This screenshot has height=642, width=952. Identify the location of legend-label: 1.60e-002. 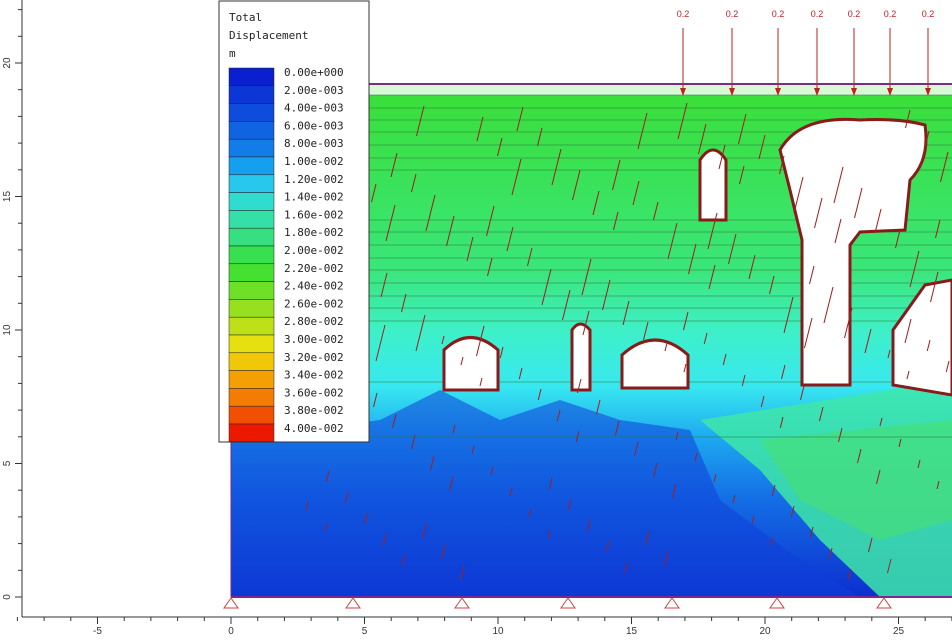
(314, 214).